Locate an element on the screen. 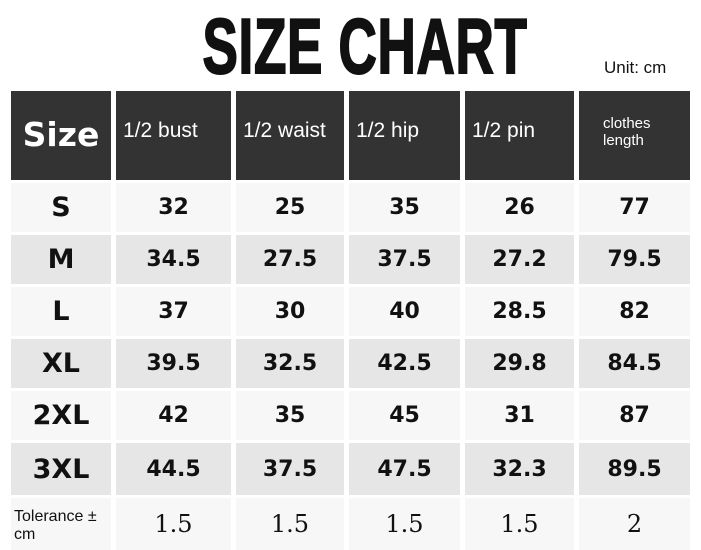 This screenshot has height=550, width=701. table-cell: 32.3 is located at coordinates (519, 469).